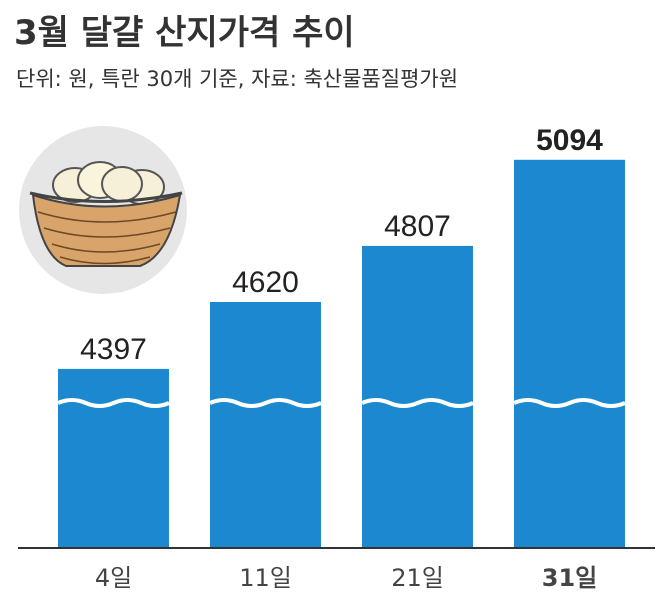 The width and height of the screenshot is (671, 597). I want to click on x-tick-label: 11일, so click(265, 578).